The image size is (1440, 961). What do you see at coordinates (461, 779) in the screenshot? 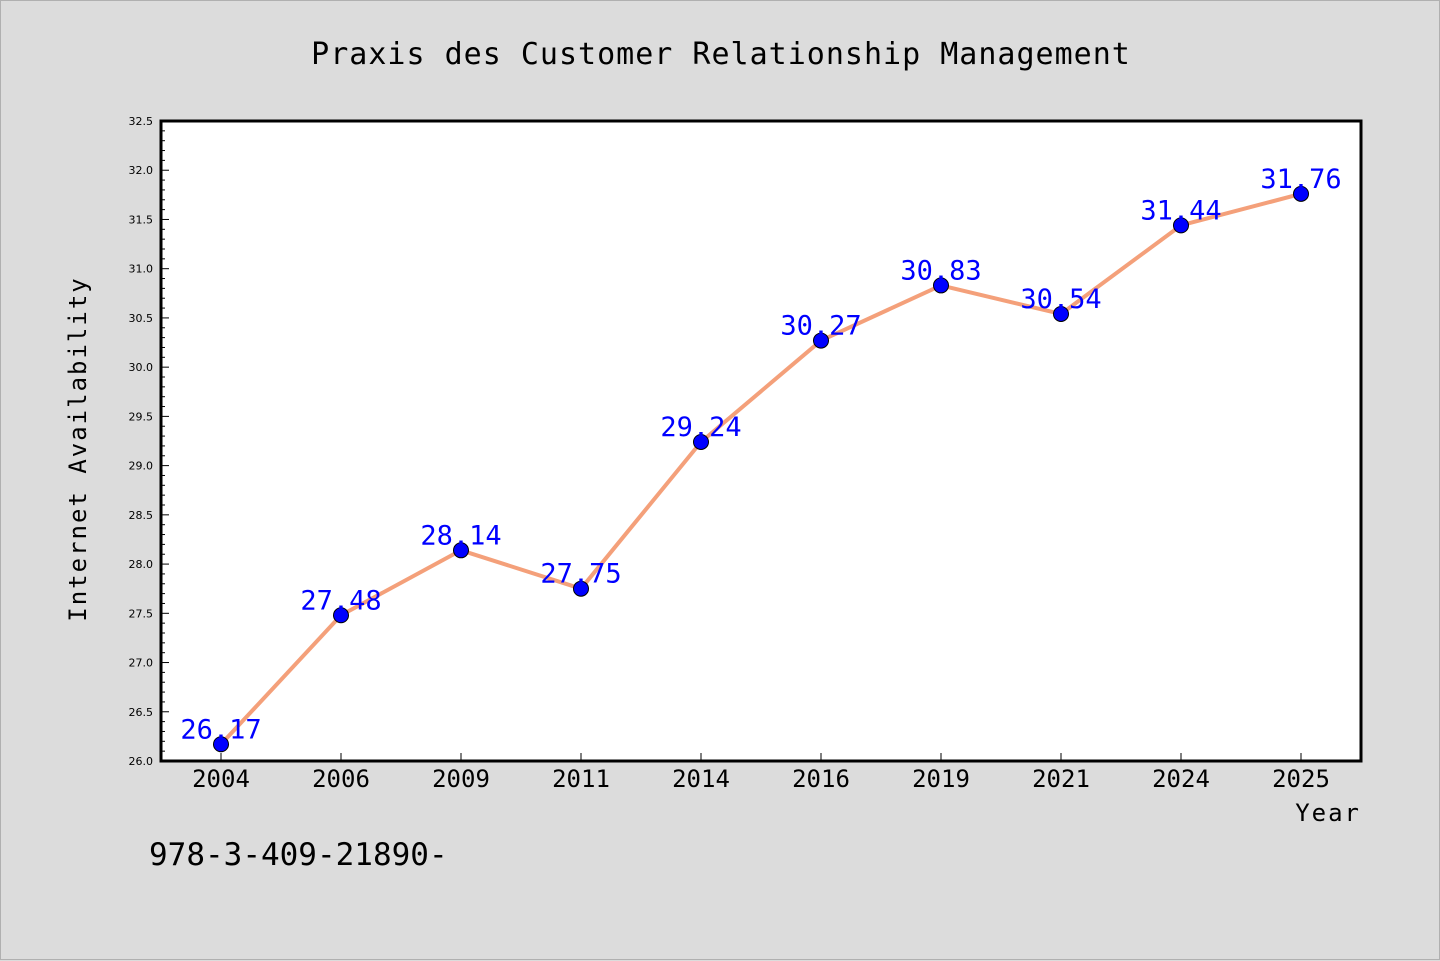
I see `x-tick-label: 2009` at bounding box center [461, 779].